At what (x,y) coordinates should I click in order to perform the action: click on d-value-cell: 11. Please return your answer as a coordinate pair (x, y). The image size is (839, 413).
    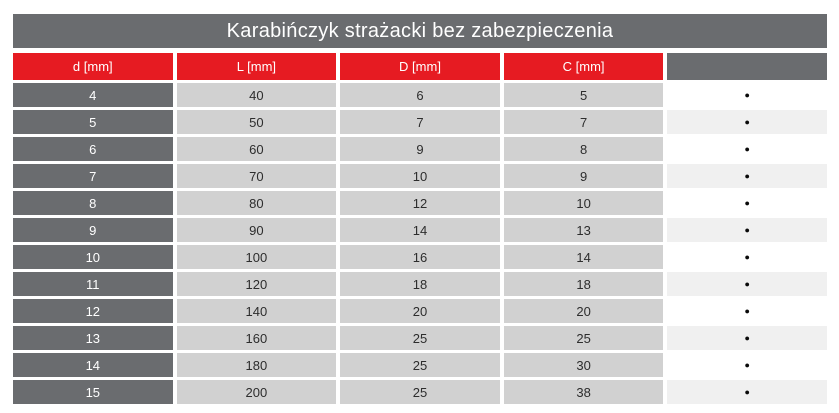
    Looking at the image, I should click on (93, 284).